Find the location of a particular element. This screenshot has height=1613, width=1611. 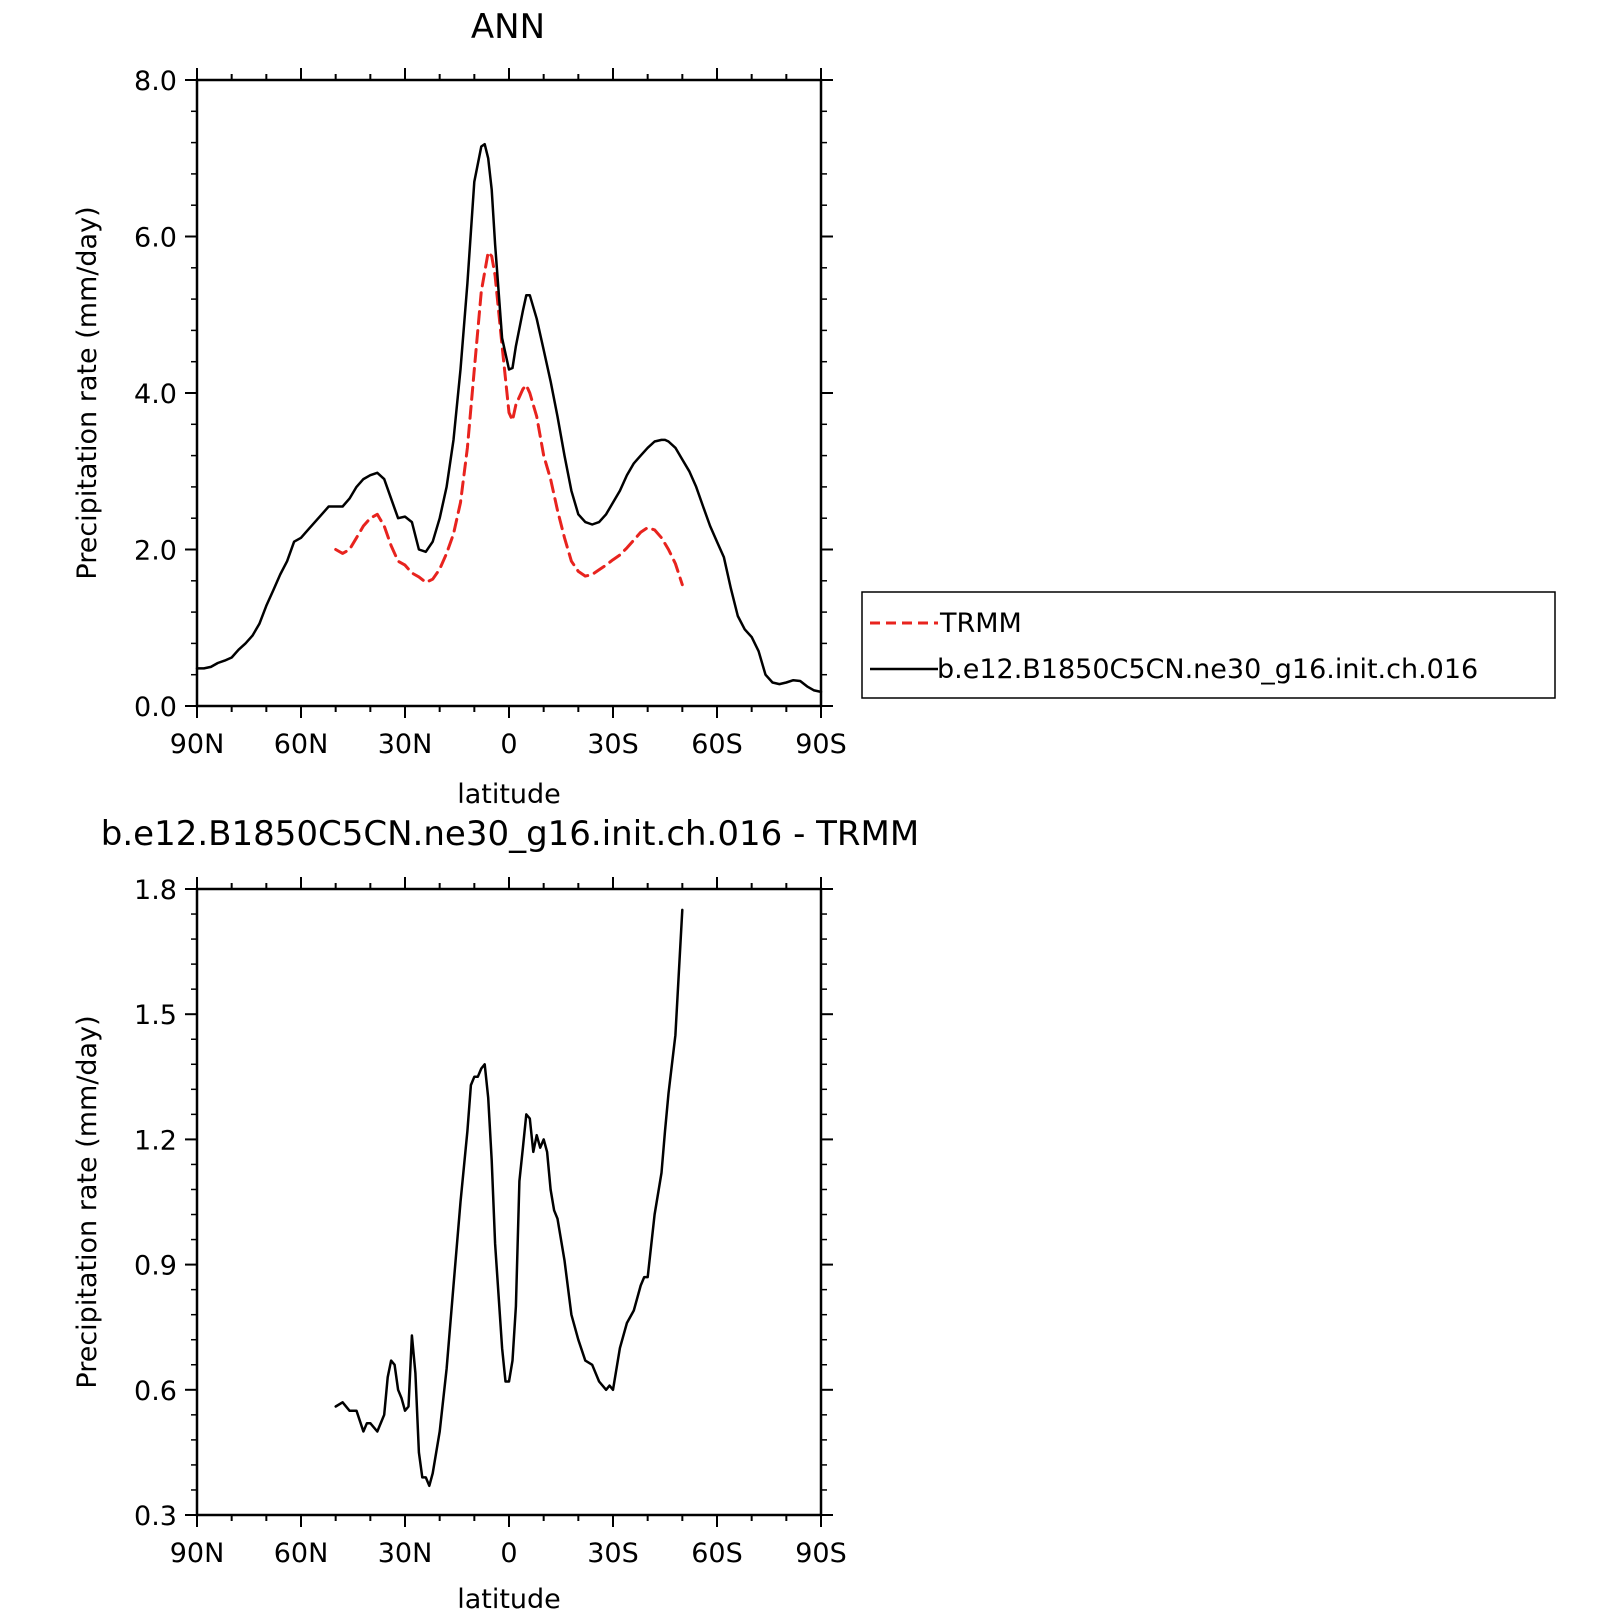

y-tick-label: 8.0 is located at coordinates (155, 81).